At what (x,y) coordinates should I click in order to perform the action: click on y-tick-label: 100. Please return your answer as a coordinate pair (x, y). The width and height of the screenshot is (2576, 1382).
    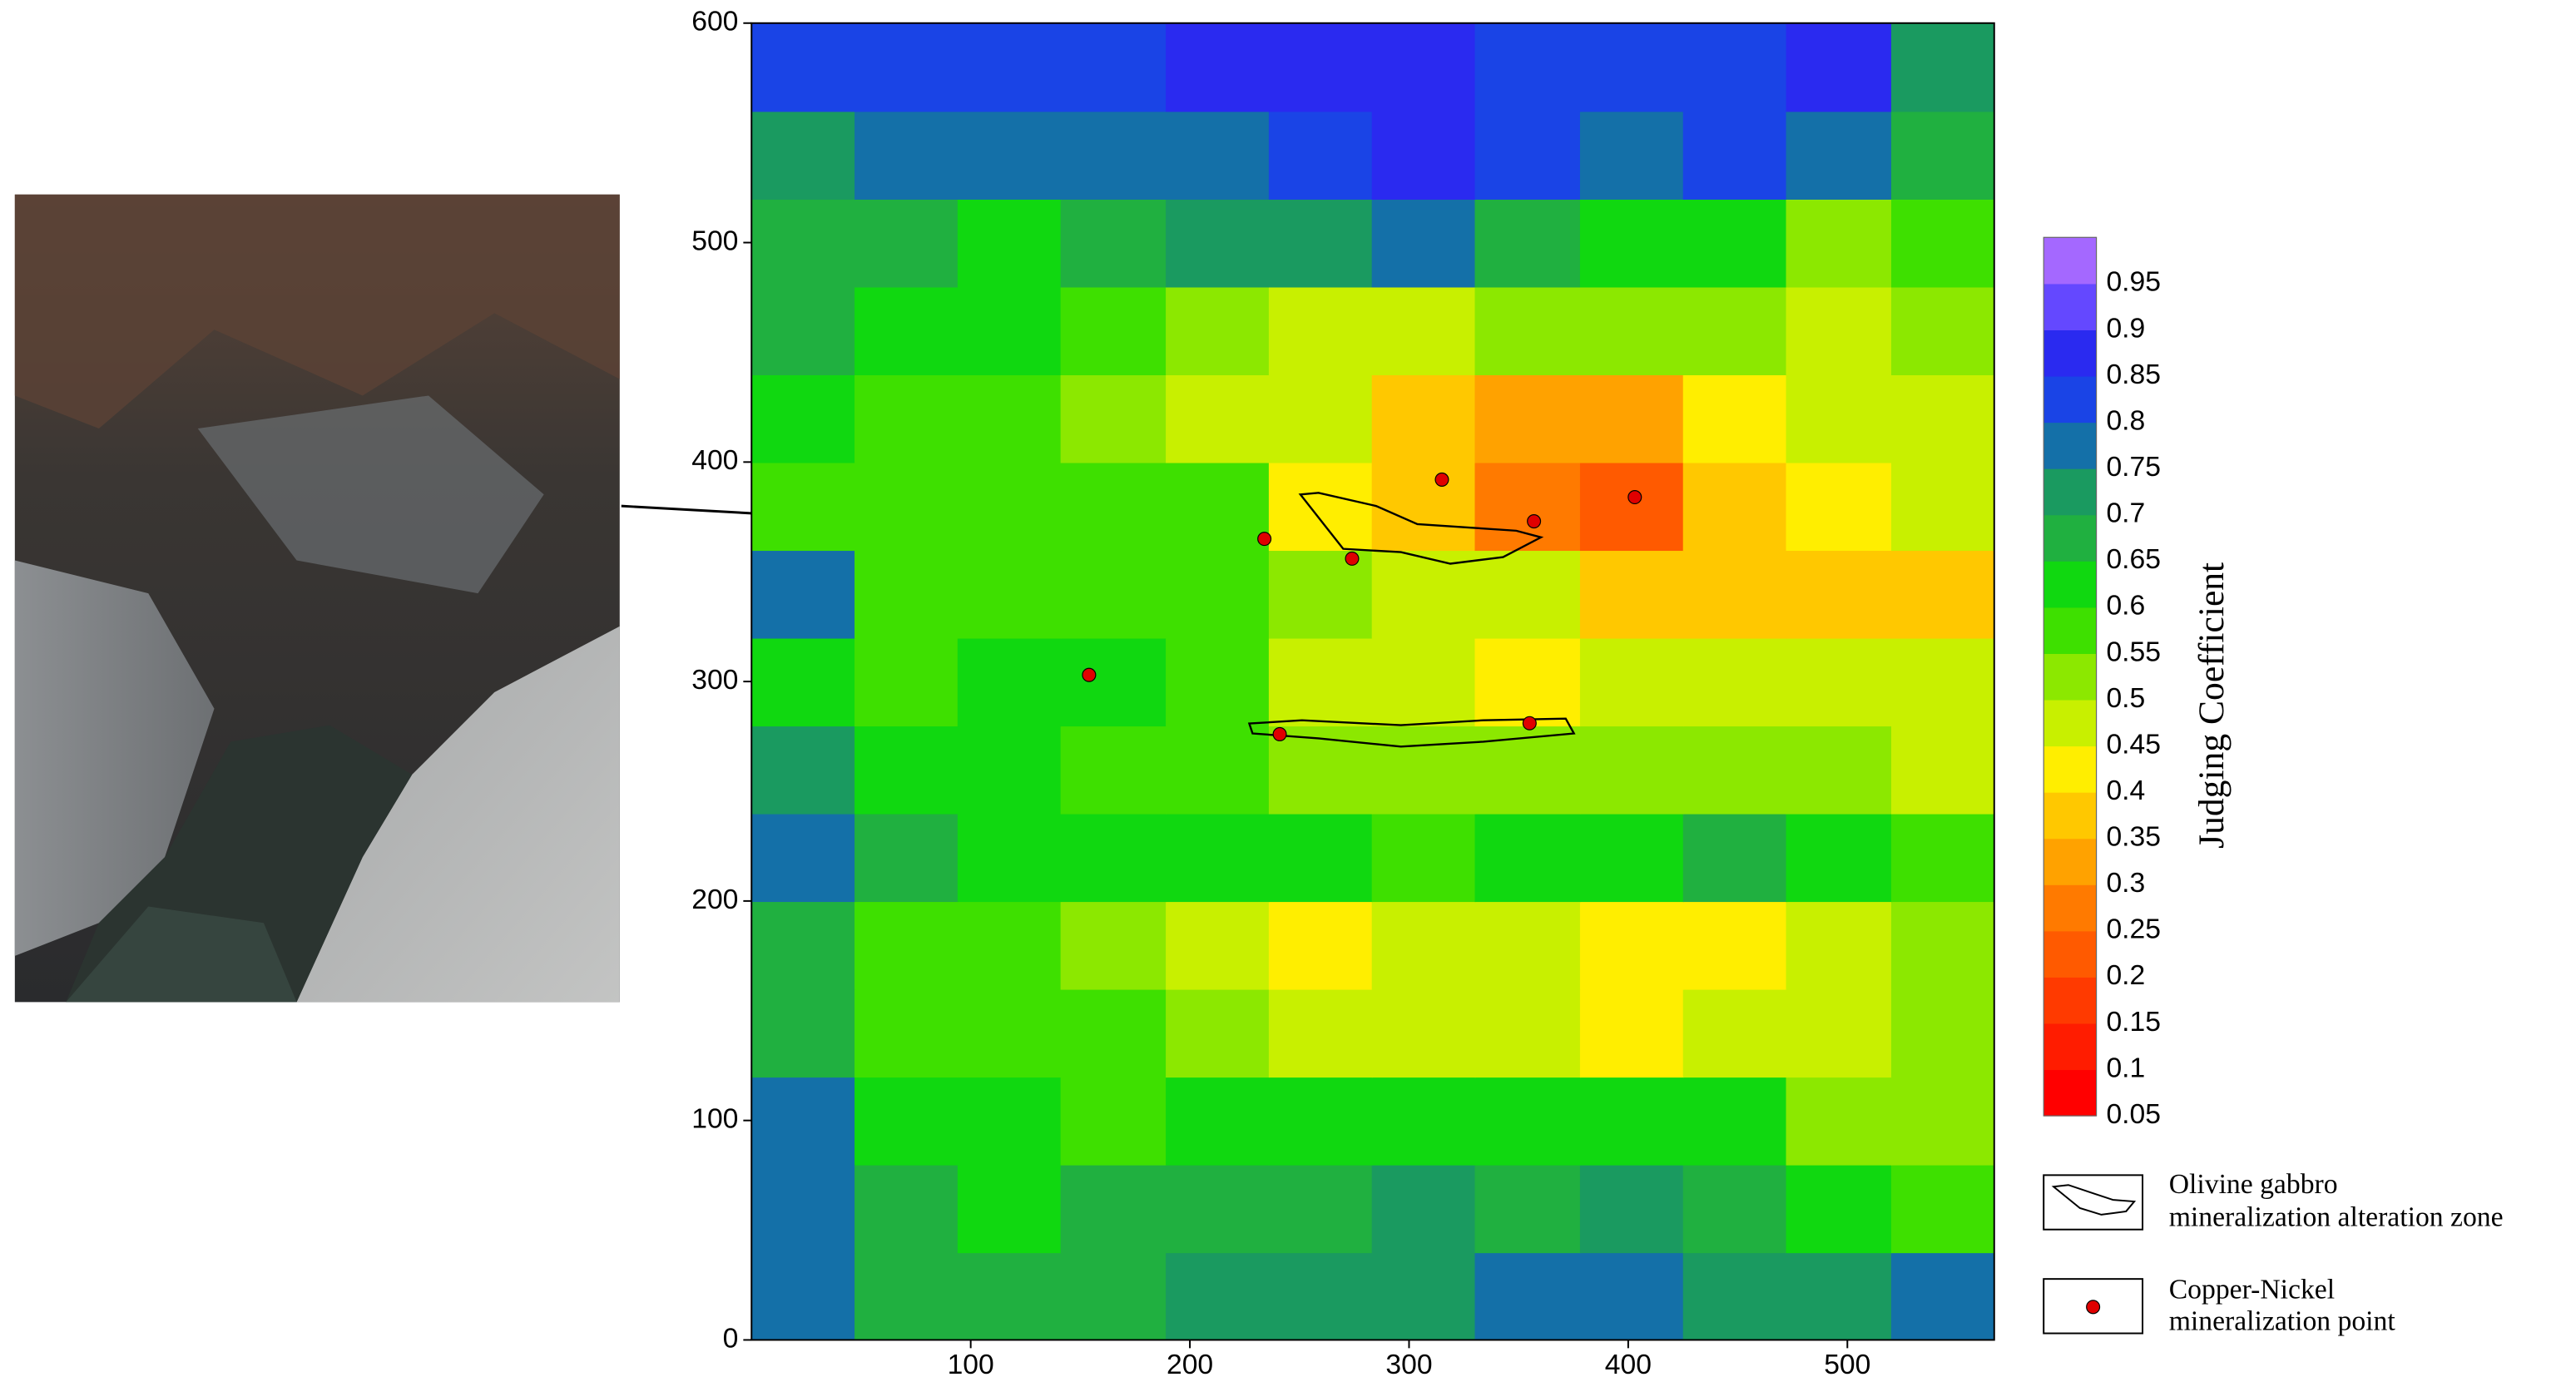
    Looking at the image, I should click on (715, 1119).